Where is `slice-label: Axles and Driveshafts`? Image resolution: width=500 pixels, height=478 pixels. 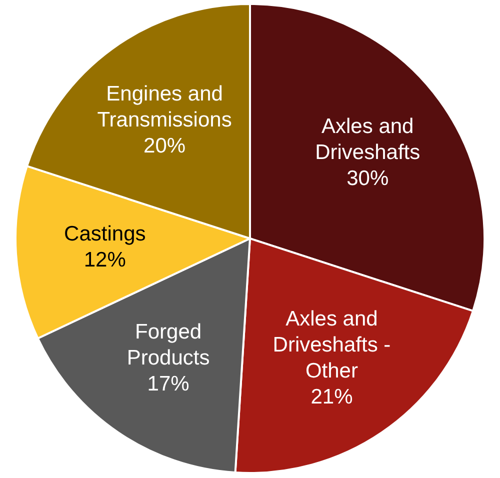
slice-label: Axles and Driveshafts is located at coordinates (367, 139).